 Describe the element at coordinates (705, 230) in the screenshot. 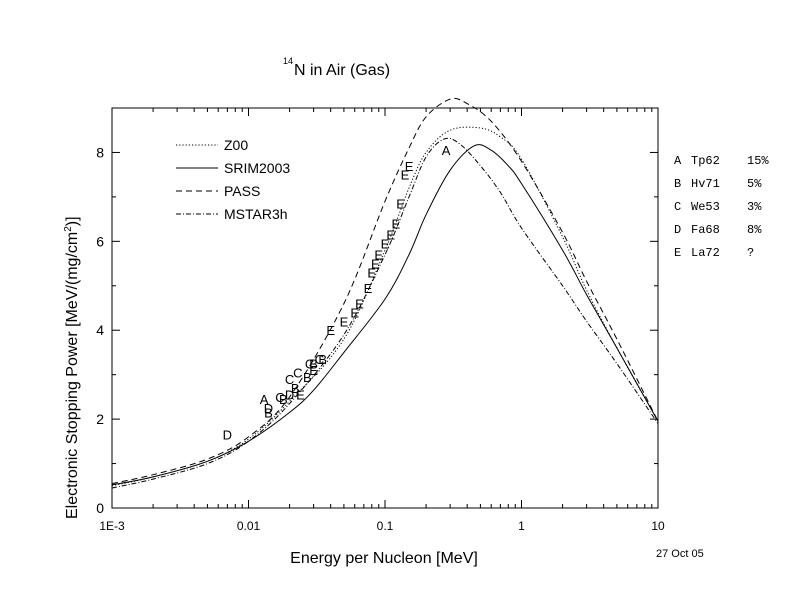

I see `ref-source: Fa68` at that location.